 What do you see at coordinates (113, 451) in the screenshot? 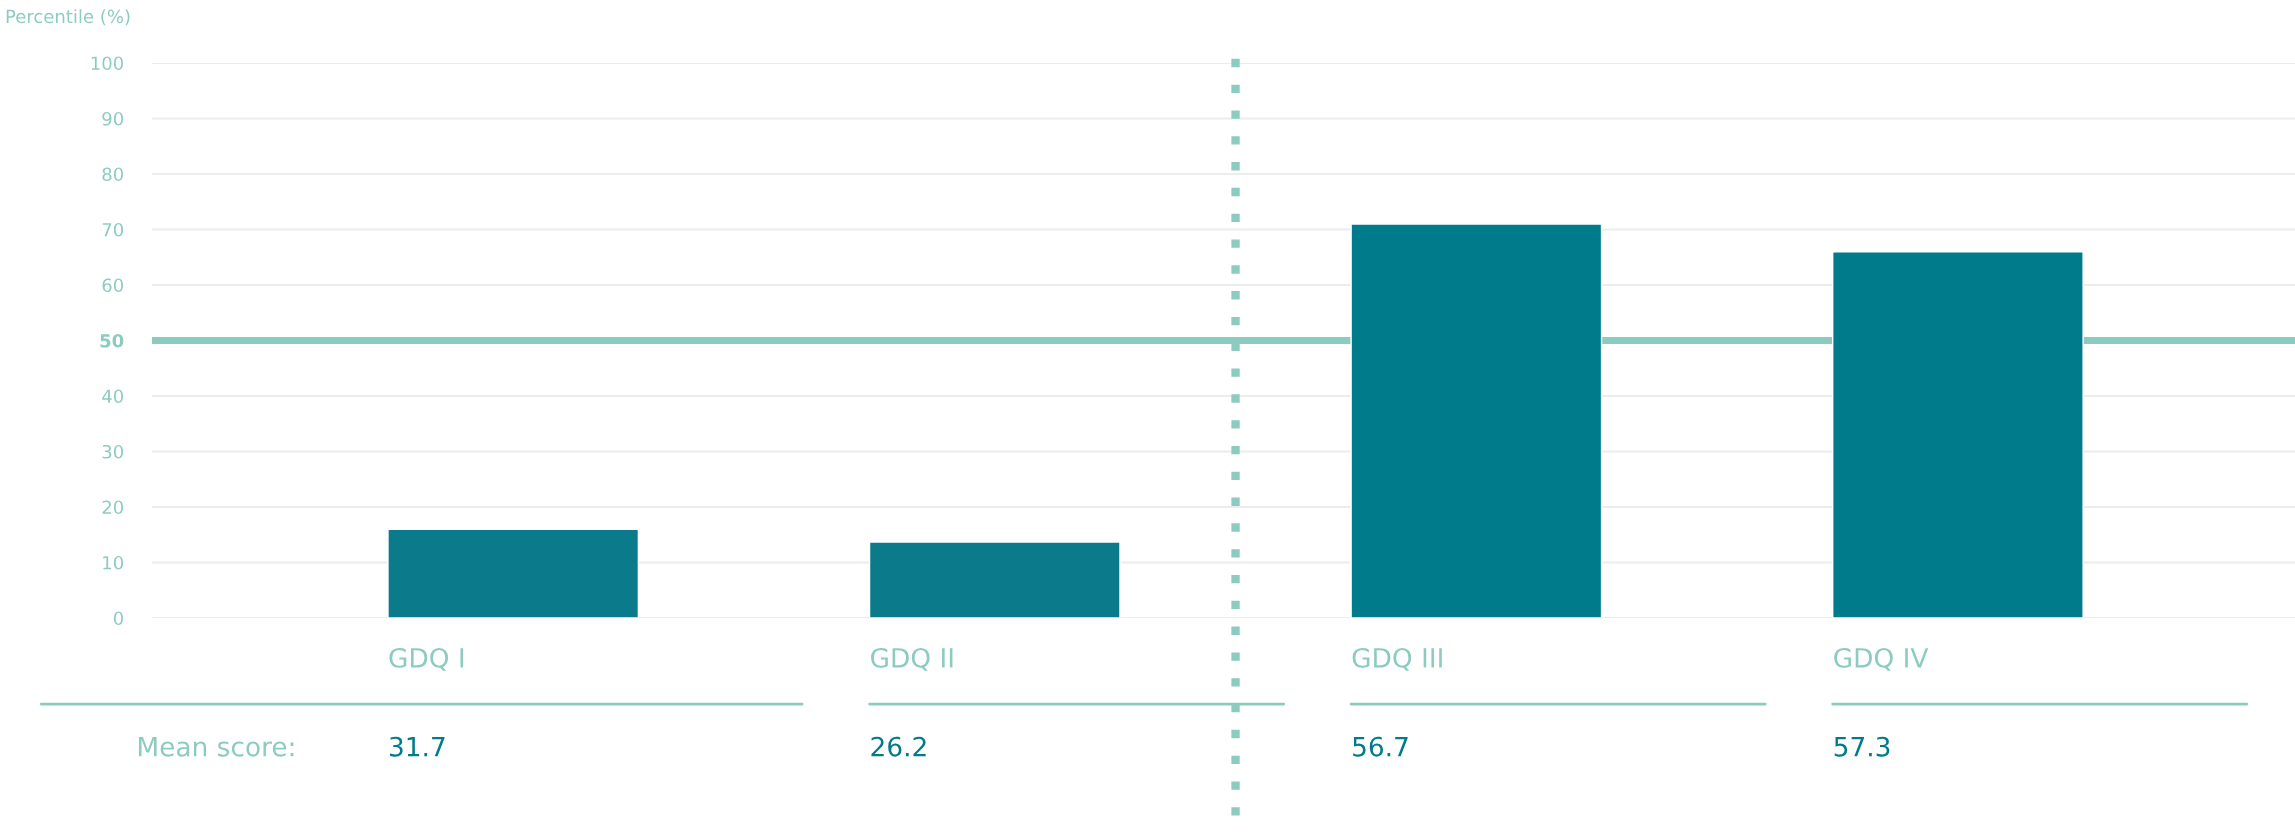
I see `y-tick-label: 30` at bounding box center [113, 451].